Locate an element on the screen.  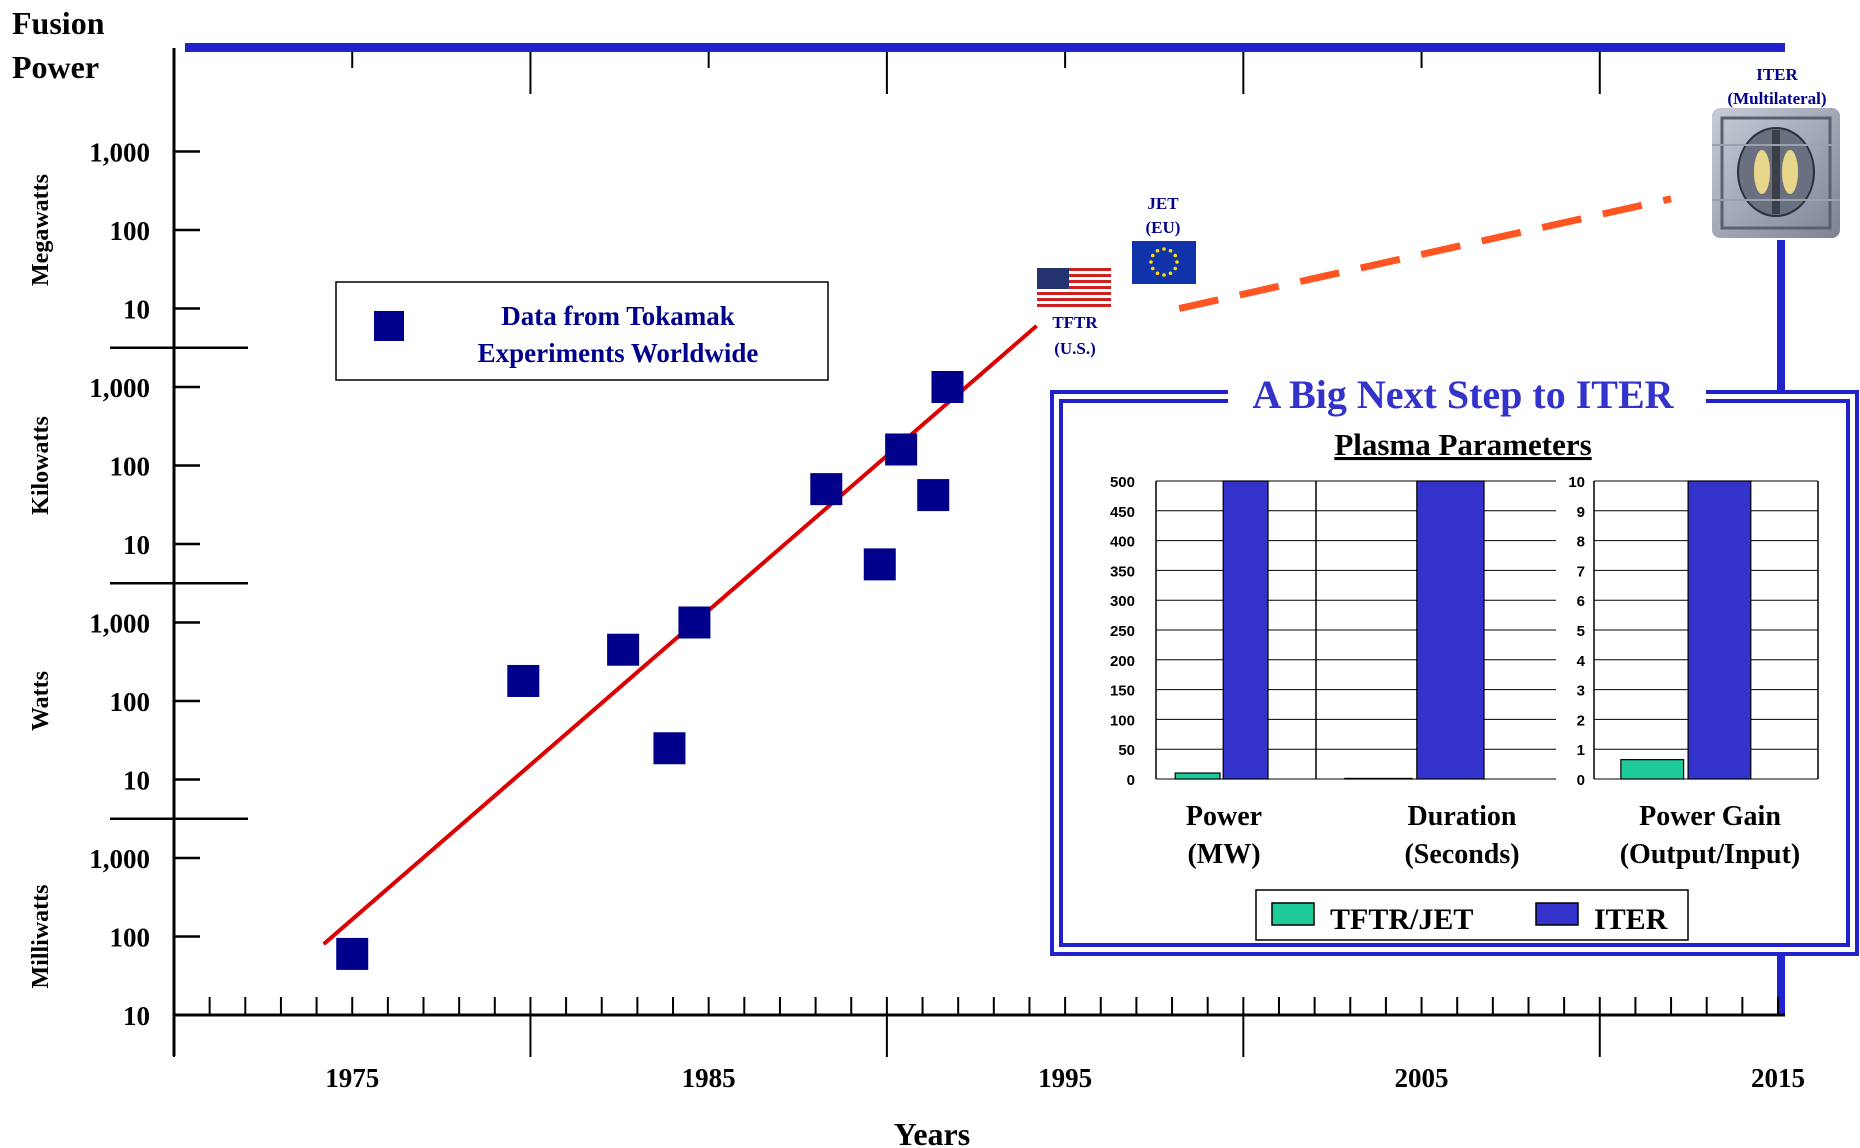
inset-subtitle: Plasma Parameters is located at coordinates (1462, 444).